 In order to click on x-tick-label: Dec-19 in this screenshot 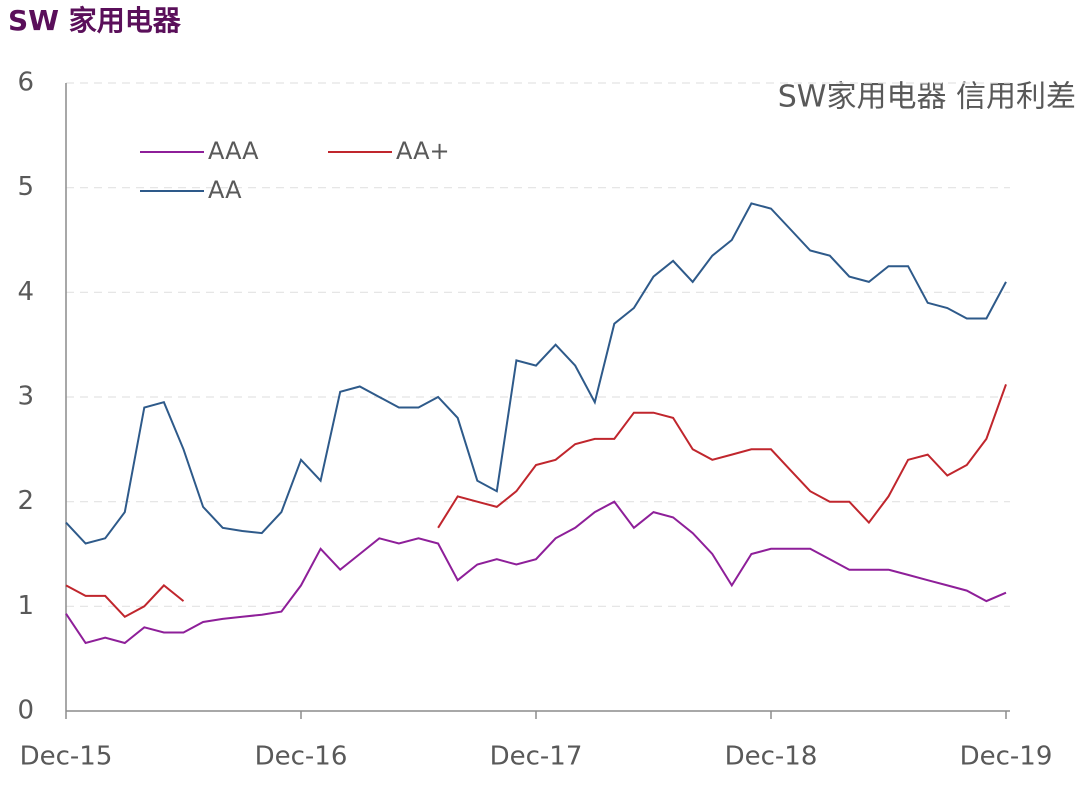, I will do `click(1006, 757)`.